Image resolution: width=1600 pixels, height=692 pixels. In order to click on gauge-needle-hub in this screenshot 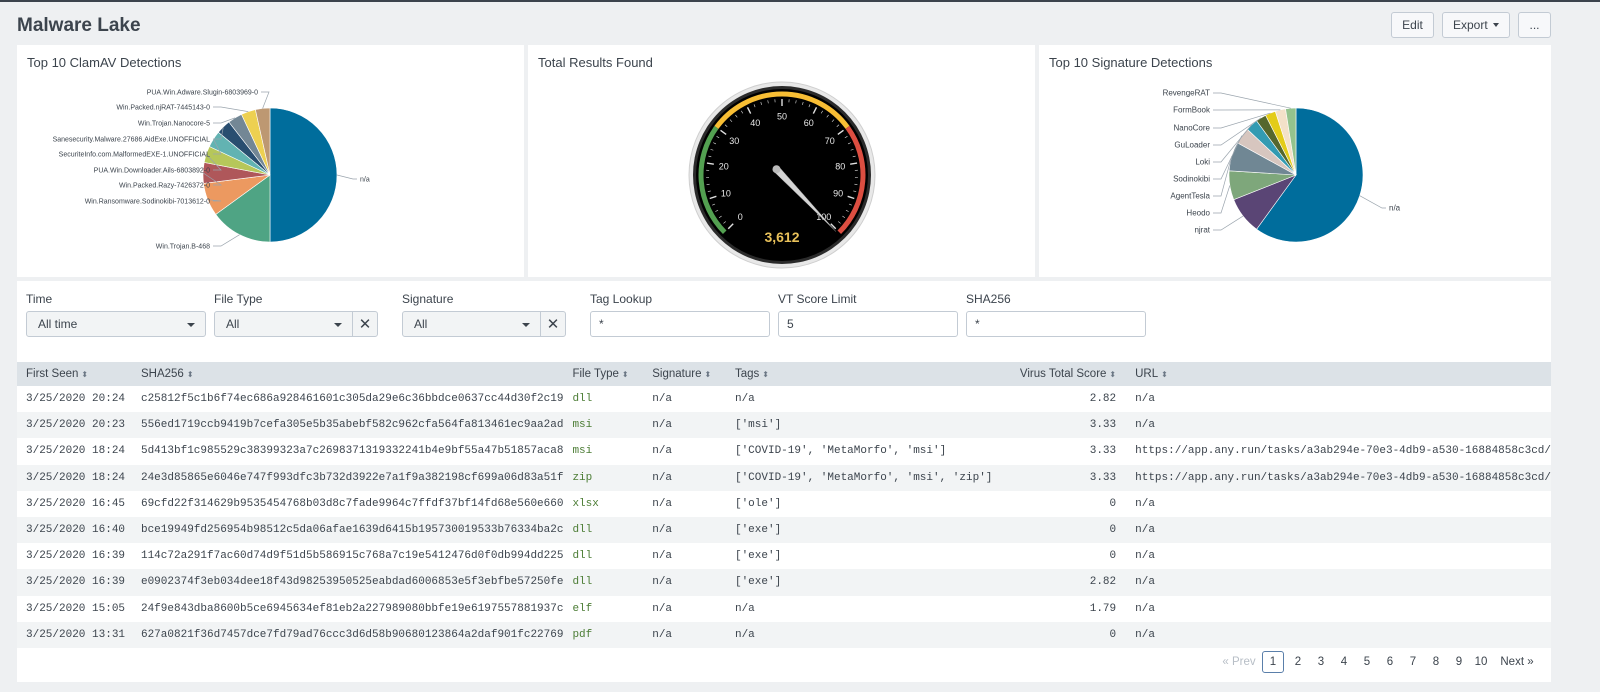, I will do `click(776, 169)`.